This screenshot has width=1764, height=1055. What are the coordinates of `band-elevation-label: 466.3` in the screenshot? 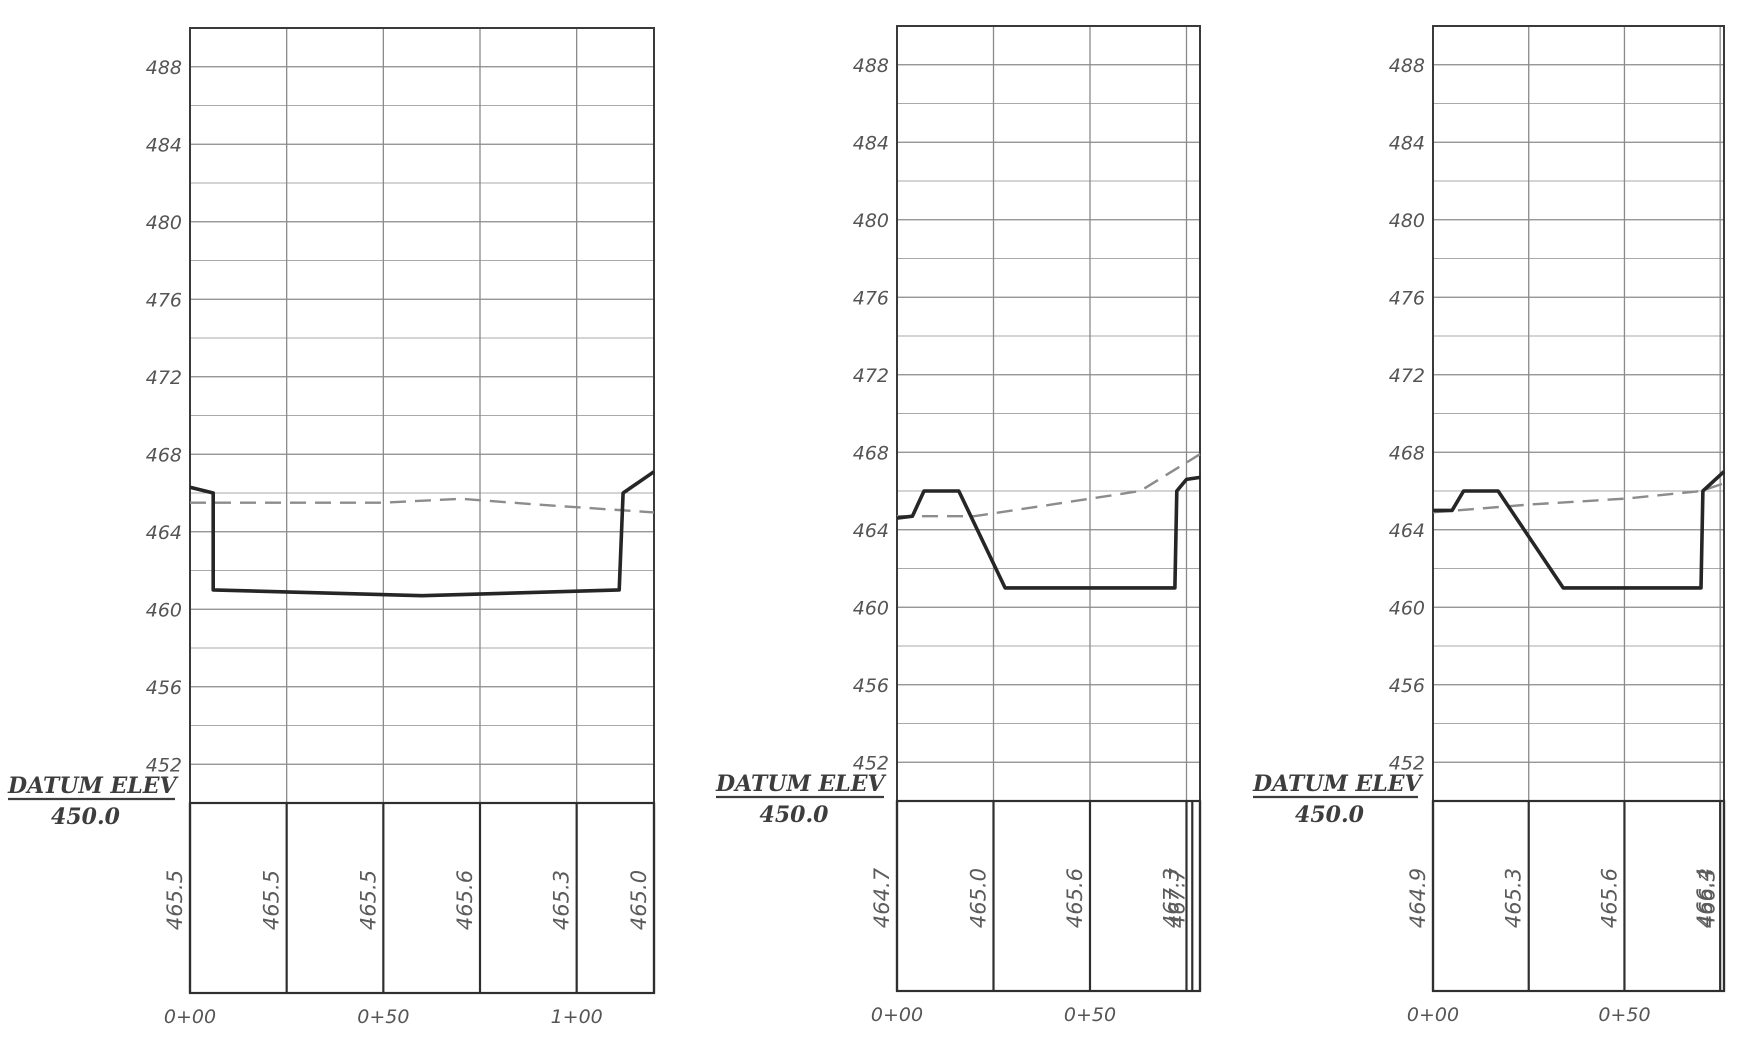 It's located at (1707, 898).